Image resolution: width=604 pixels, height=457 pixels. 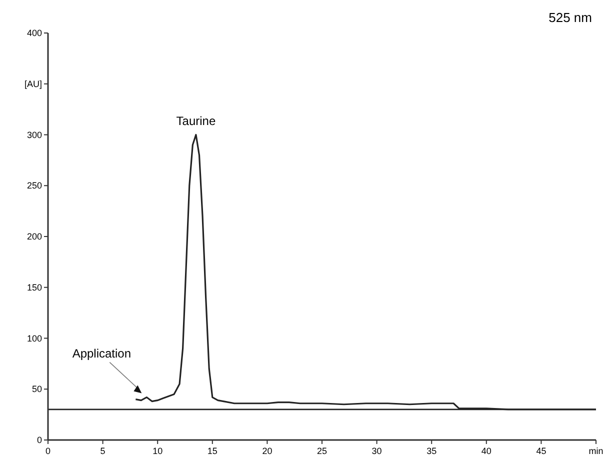 I want to click on y-tick-label: 400, so click(x=34, y=33).